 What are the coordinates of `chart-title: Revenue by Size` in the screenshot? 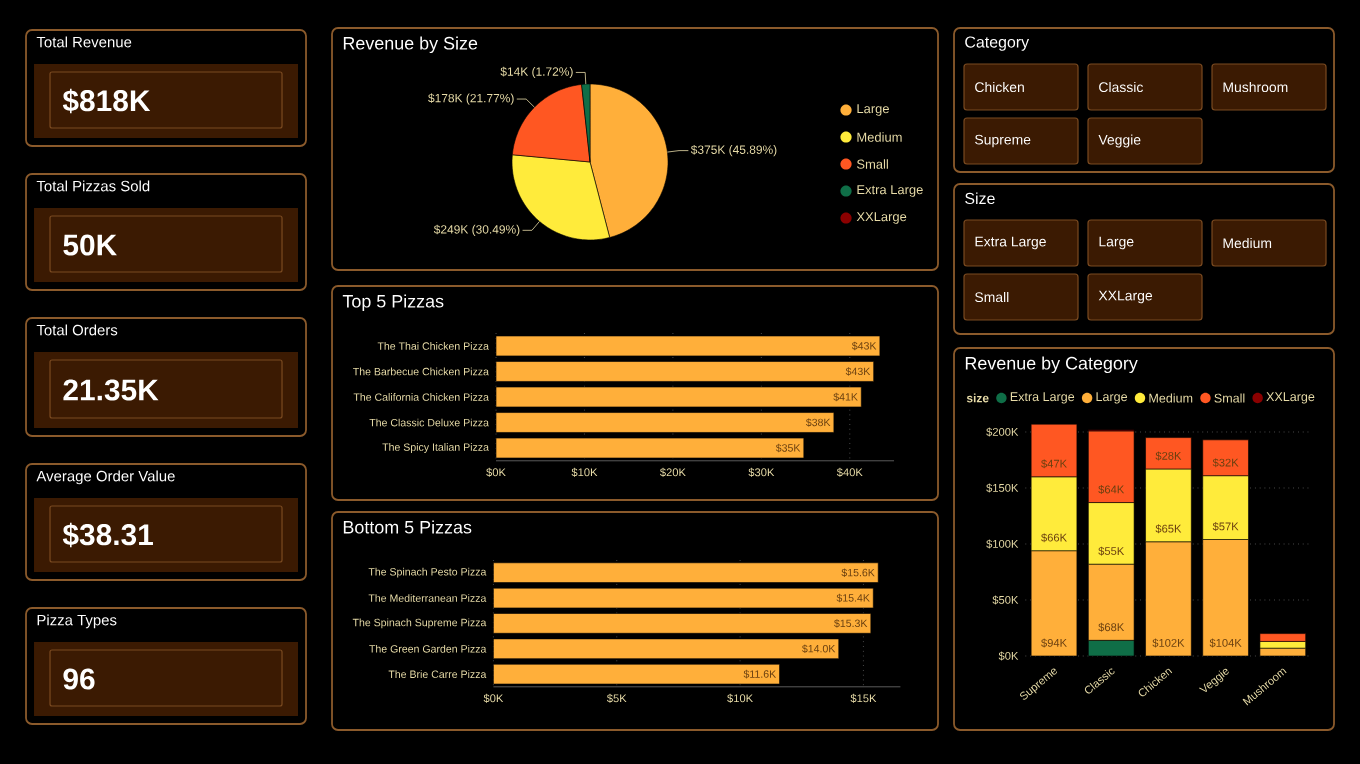 It's located at (410, 45).